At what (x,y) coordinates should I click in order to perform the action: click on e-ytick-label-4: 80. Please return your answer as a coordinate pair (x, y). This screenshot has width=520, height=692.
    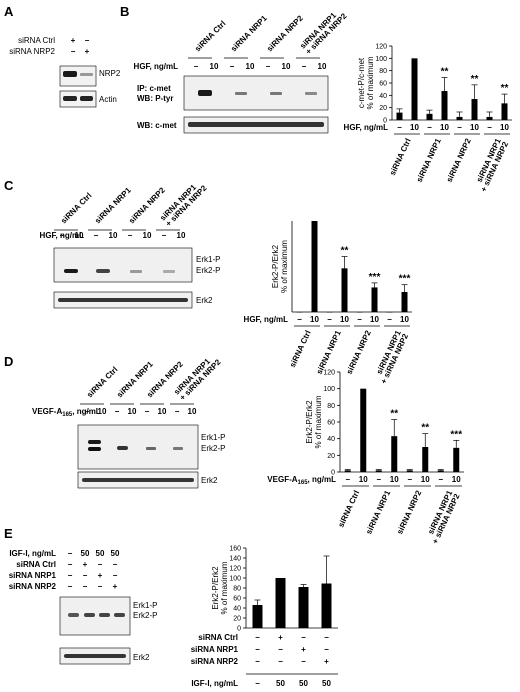
    Looking at the image, I should click on (237, 589).